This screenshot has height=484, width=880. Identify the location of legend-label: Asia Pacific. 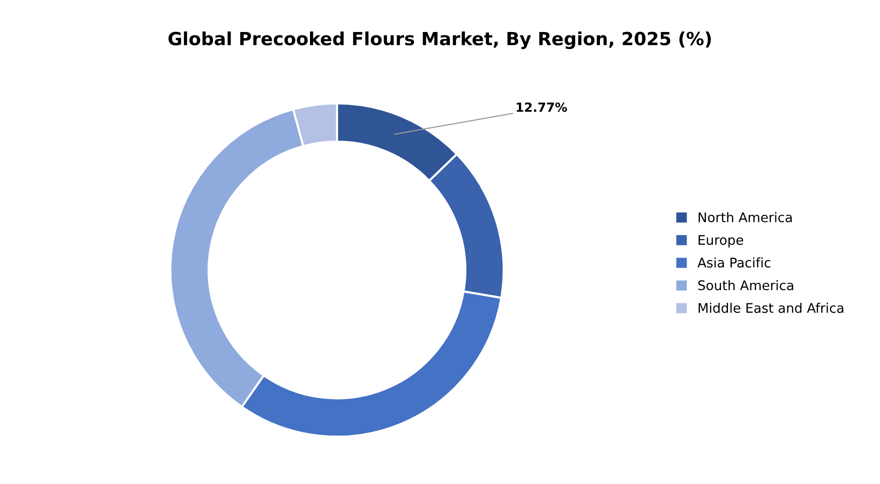
(733, 262).